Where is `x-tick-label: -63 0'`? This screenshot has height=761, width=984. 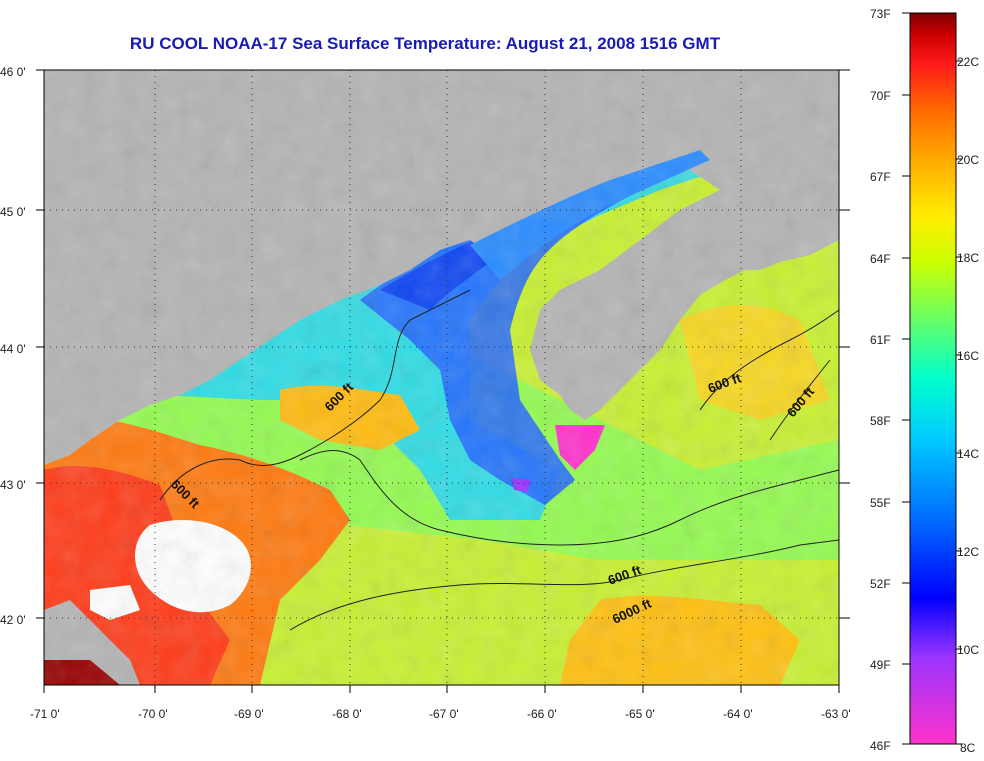 x-tick-label: -63 0' is located at coordinates (836, 714).